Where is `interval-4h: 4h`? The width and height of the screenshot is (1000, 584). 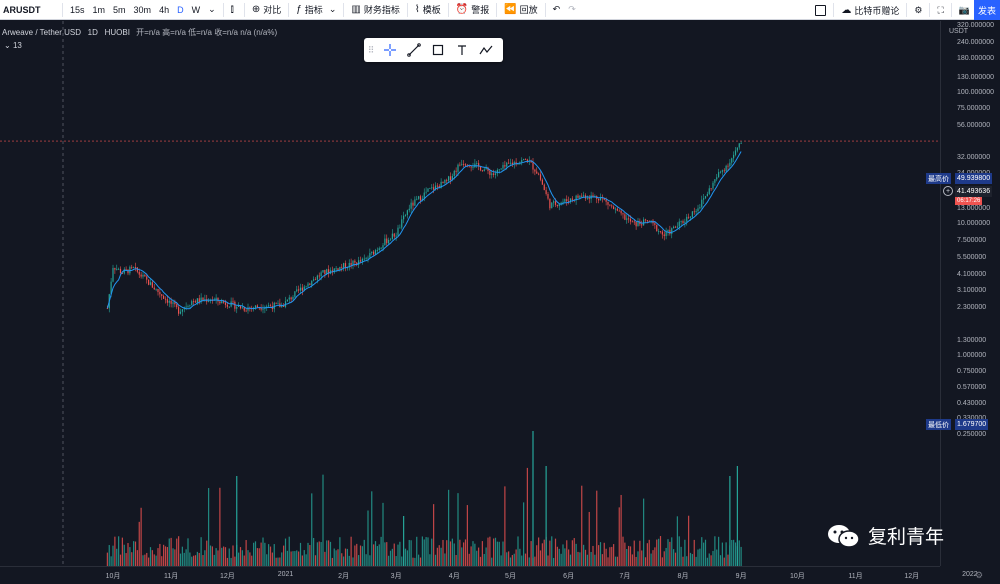
interval-4h: 4h is located at coordinates (164, 9).